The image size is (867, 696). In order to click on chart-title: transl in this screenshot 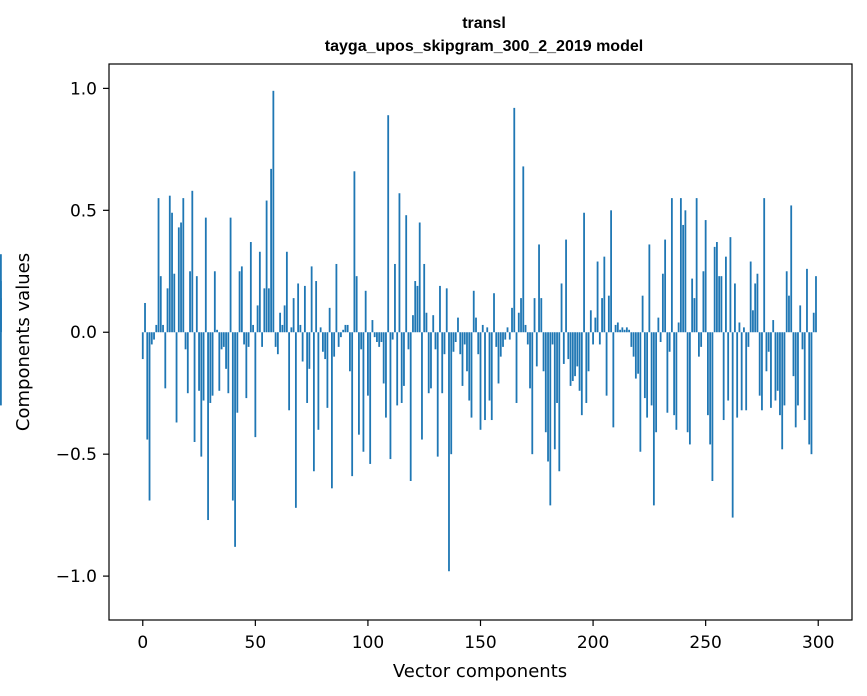, I will do `click(484, 23)`.